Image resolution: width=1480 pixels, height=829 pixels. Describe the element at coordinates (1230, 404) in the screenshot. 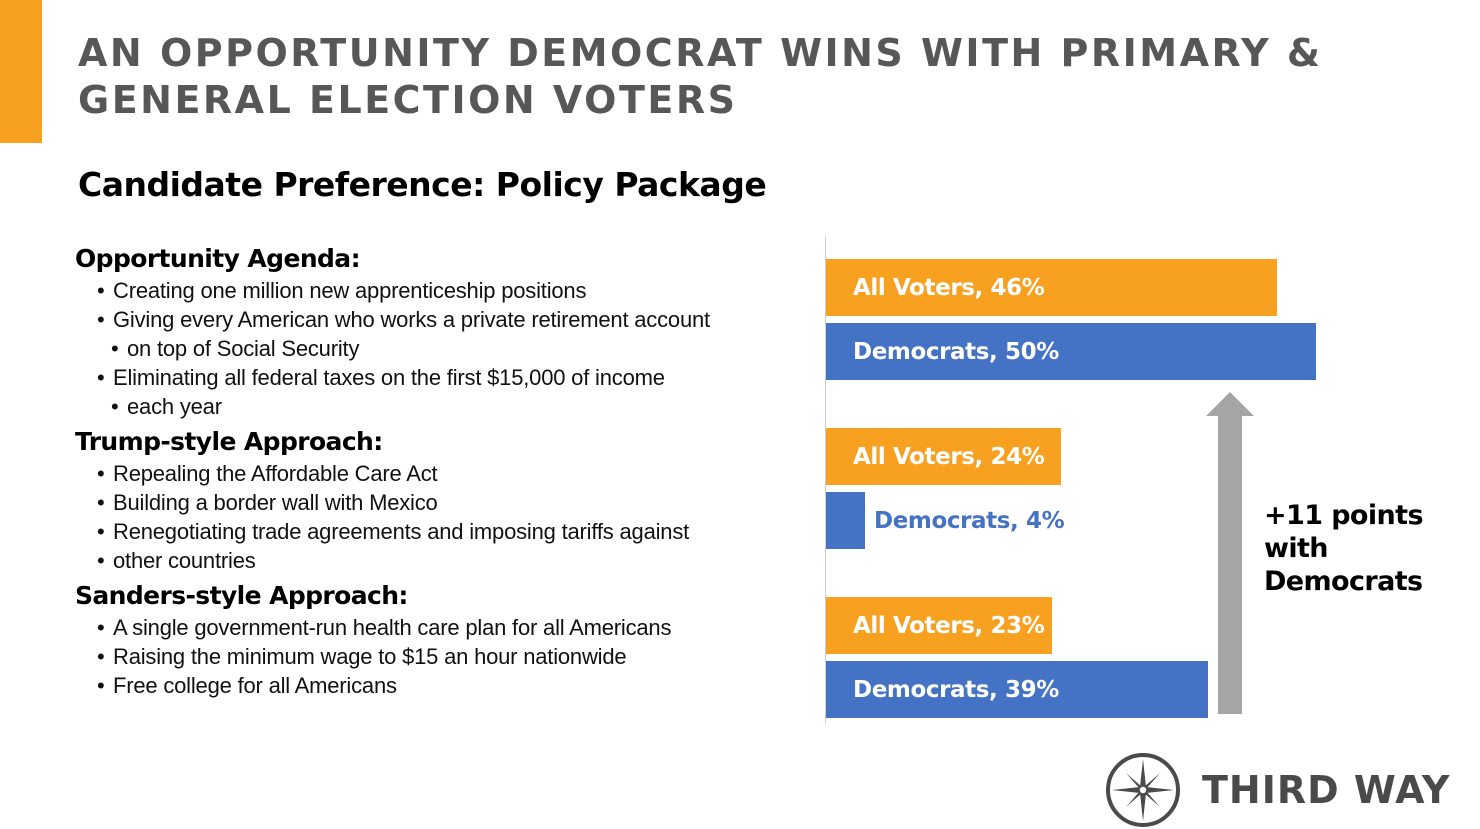

I see `up-arrow-icon` at that location.